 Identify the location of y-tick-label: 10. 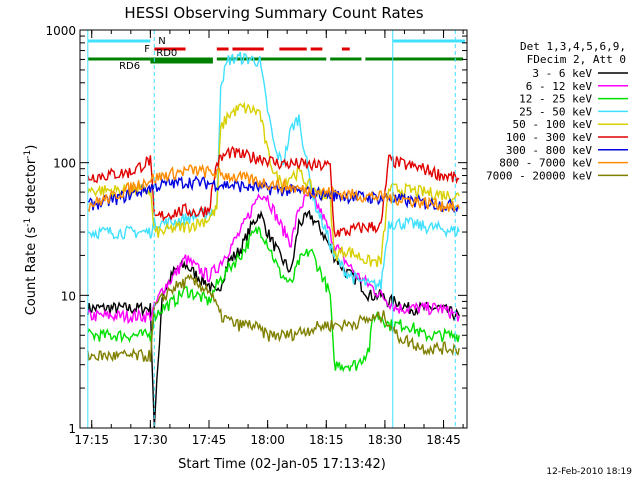
(68, 296).